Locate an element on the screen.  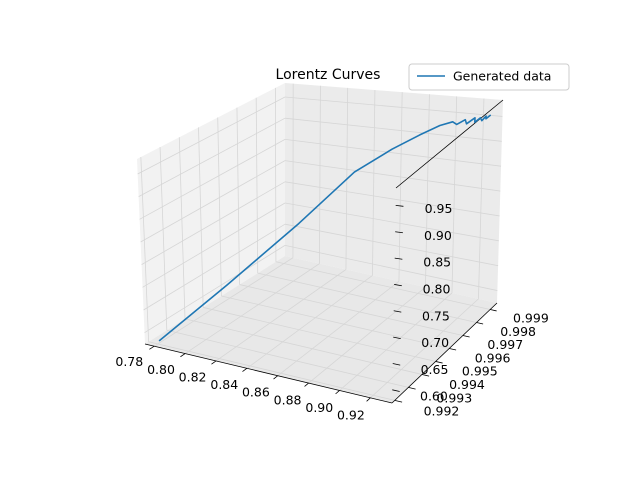
y-tick-label: 0.998 is located at coordinates (518, 331).